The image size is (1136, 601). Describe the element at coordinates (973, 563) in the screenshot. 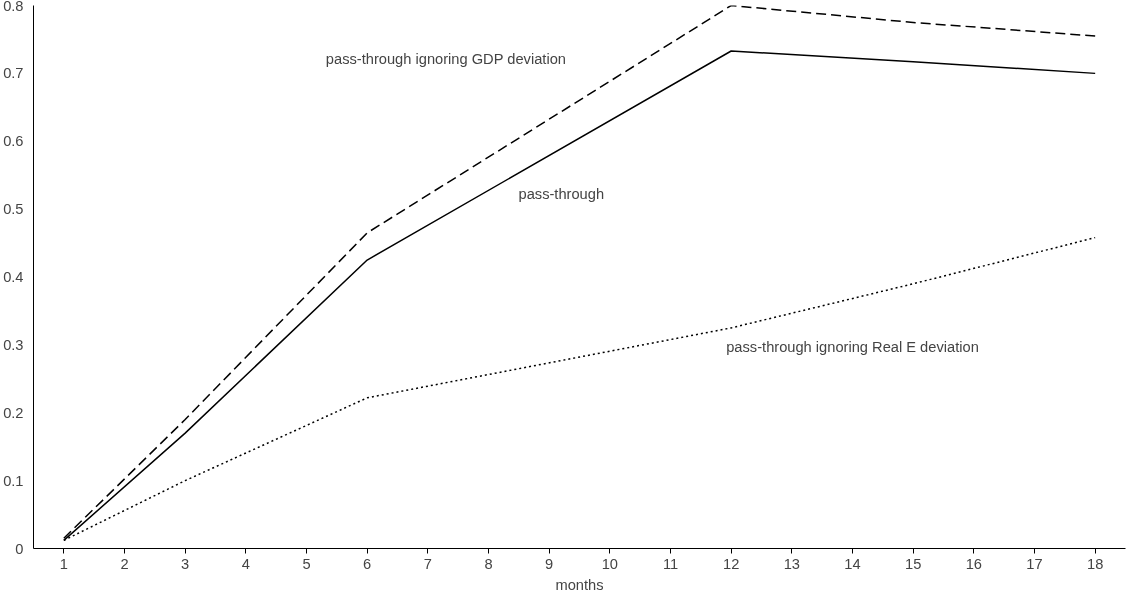

I see `x-tick-label: 16` at that location.